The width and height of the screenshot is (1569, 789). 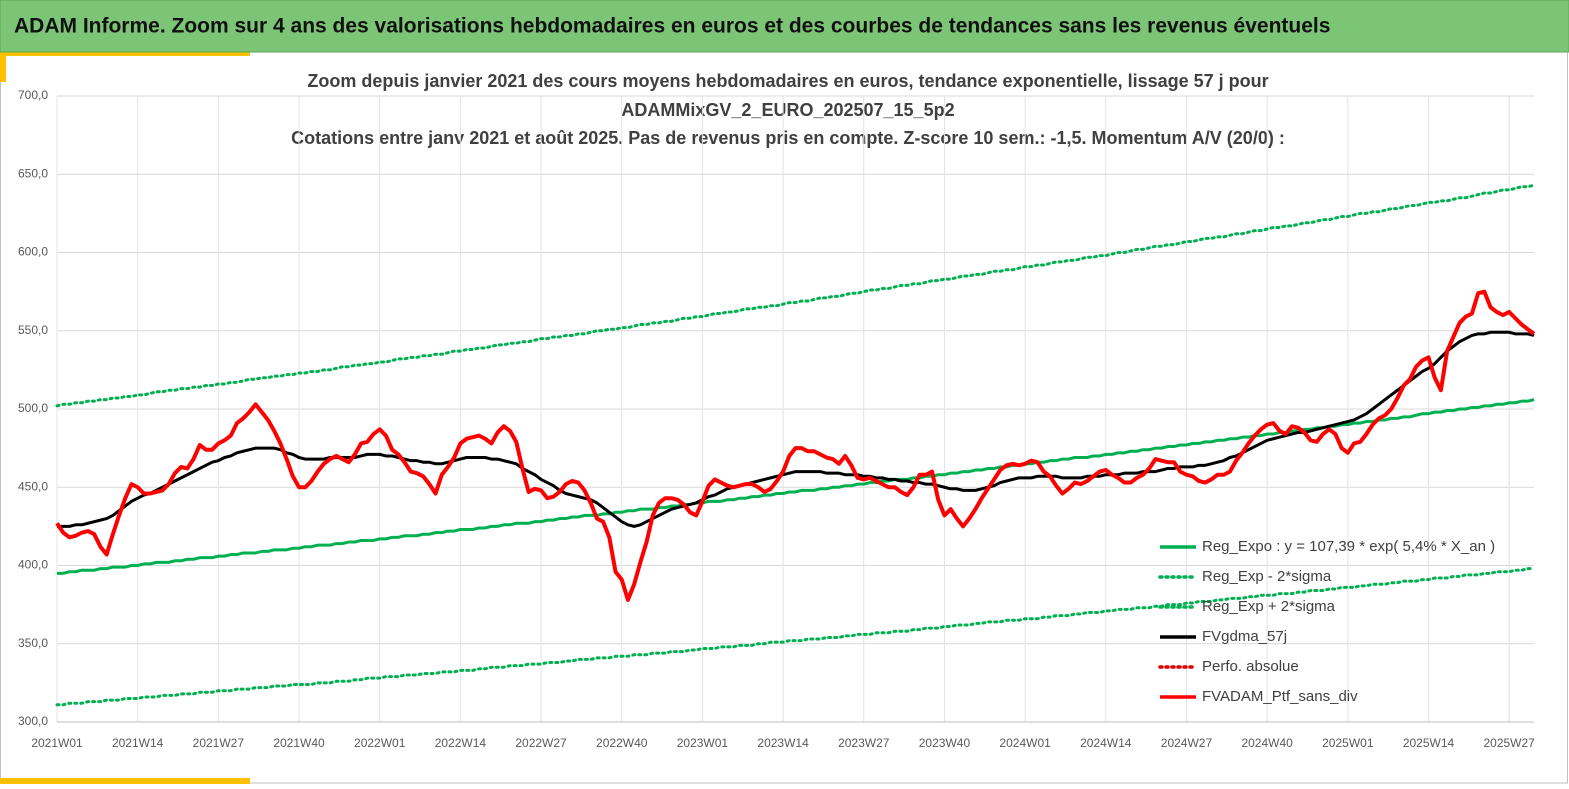 What do you see at coordinates (33, 486) in the screenshot?
I see `y-tick-label: 450,0` at bounding box center [33, 486].